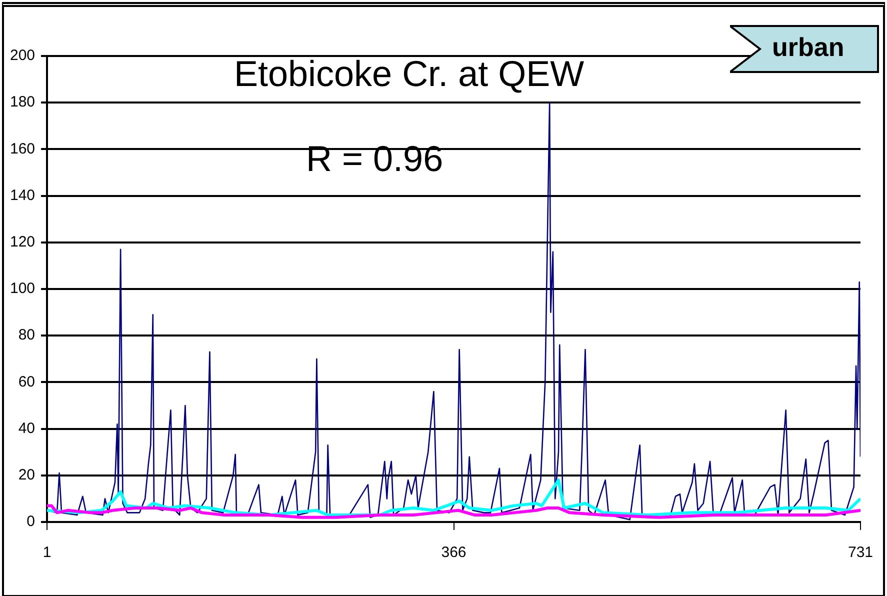  I want to click on y-tick-label: 120, so click(23, 242).